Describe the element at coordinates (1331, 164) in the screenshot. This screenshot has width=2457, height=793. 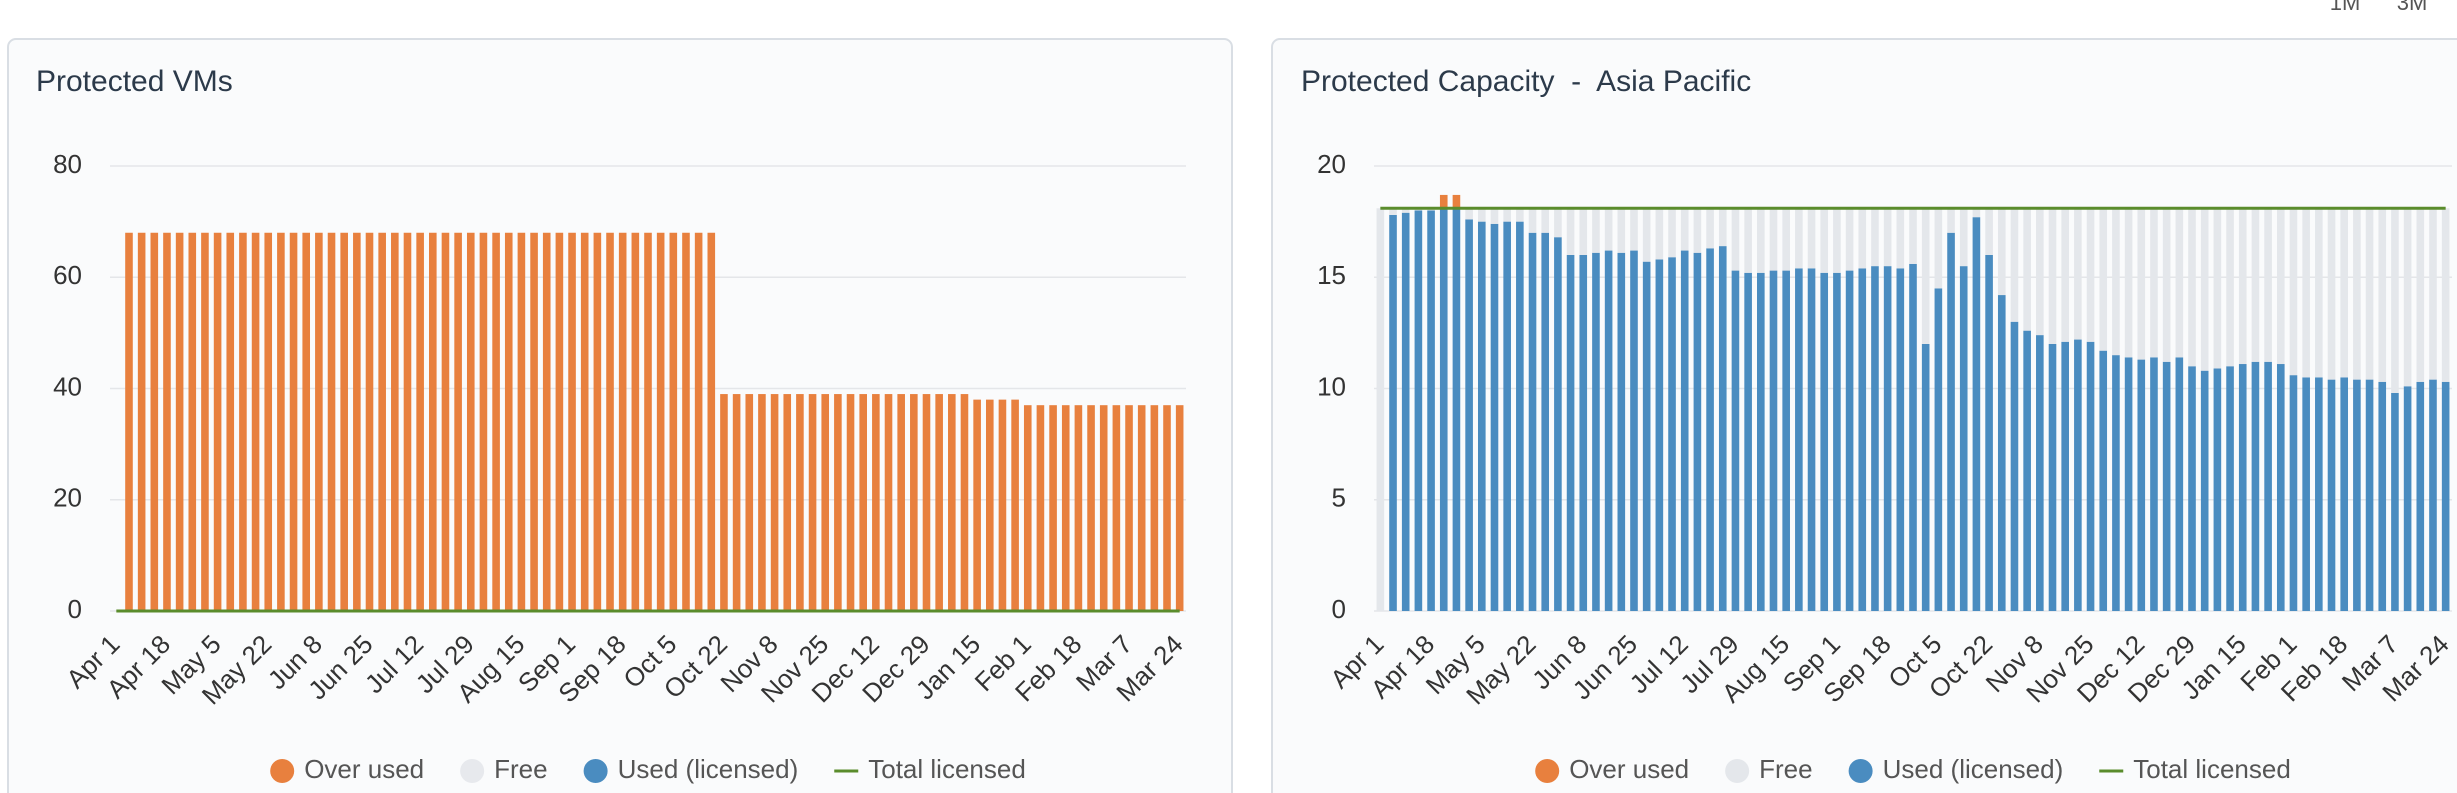
I see `y-tick-label: 20` at that location.